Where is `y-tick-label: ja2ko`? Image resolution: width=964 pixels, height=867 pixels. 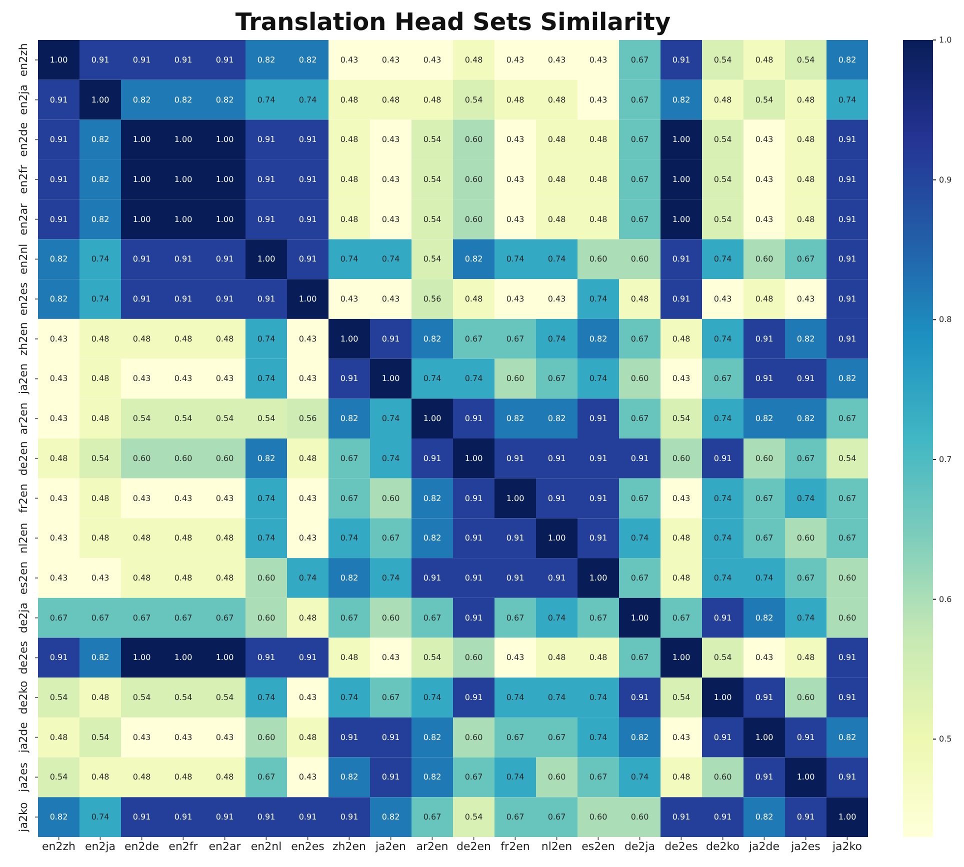 y-tick-label: ja2ko is located at coordinates (23, 817).